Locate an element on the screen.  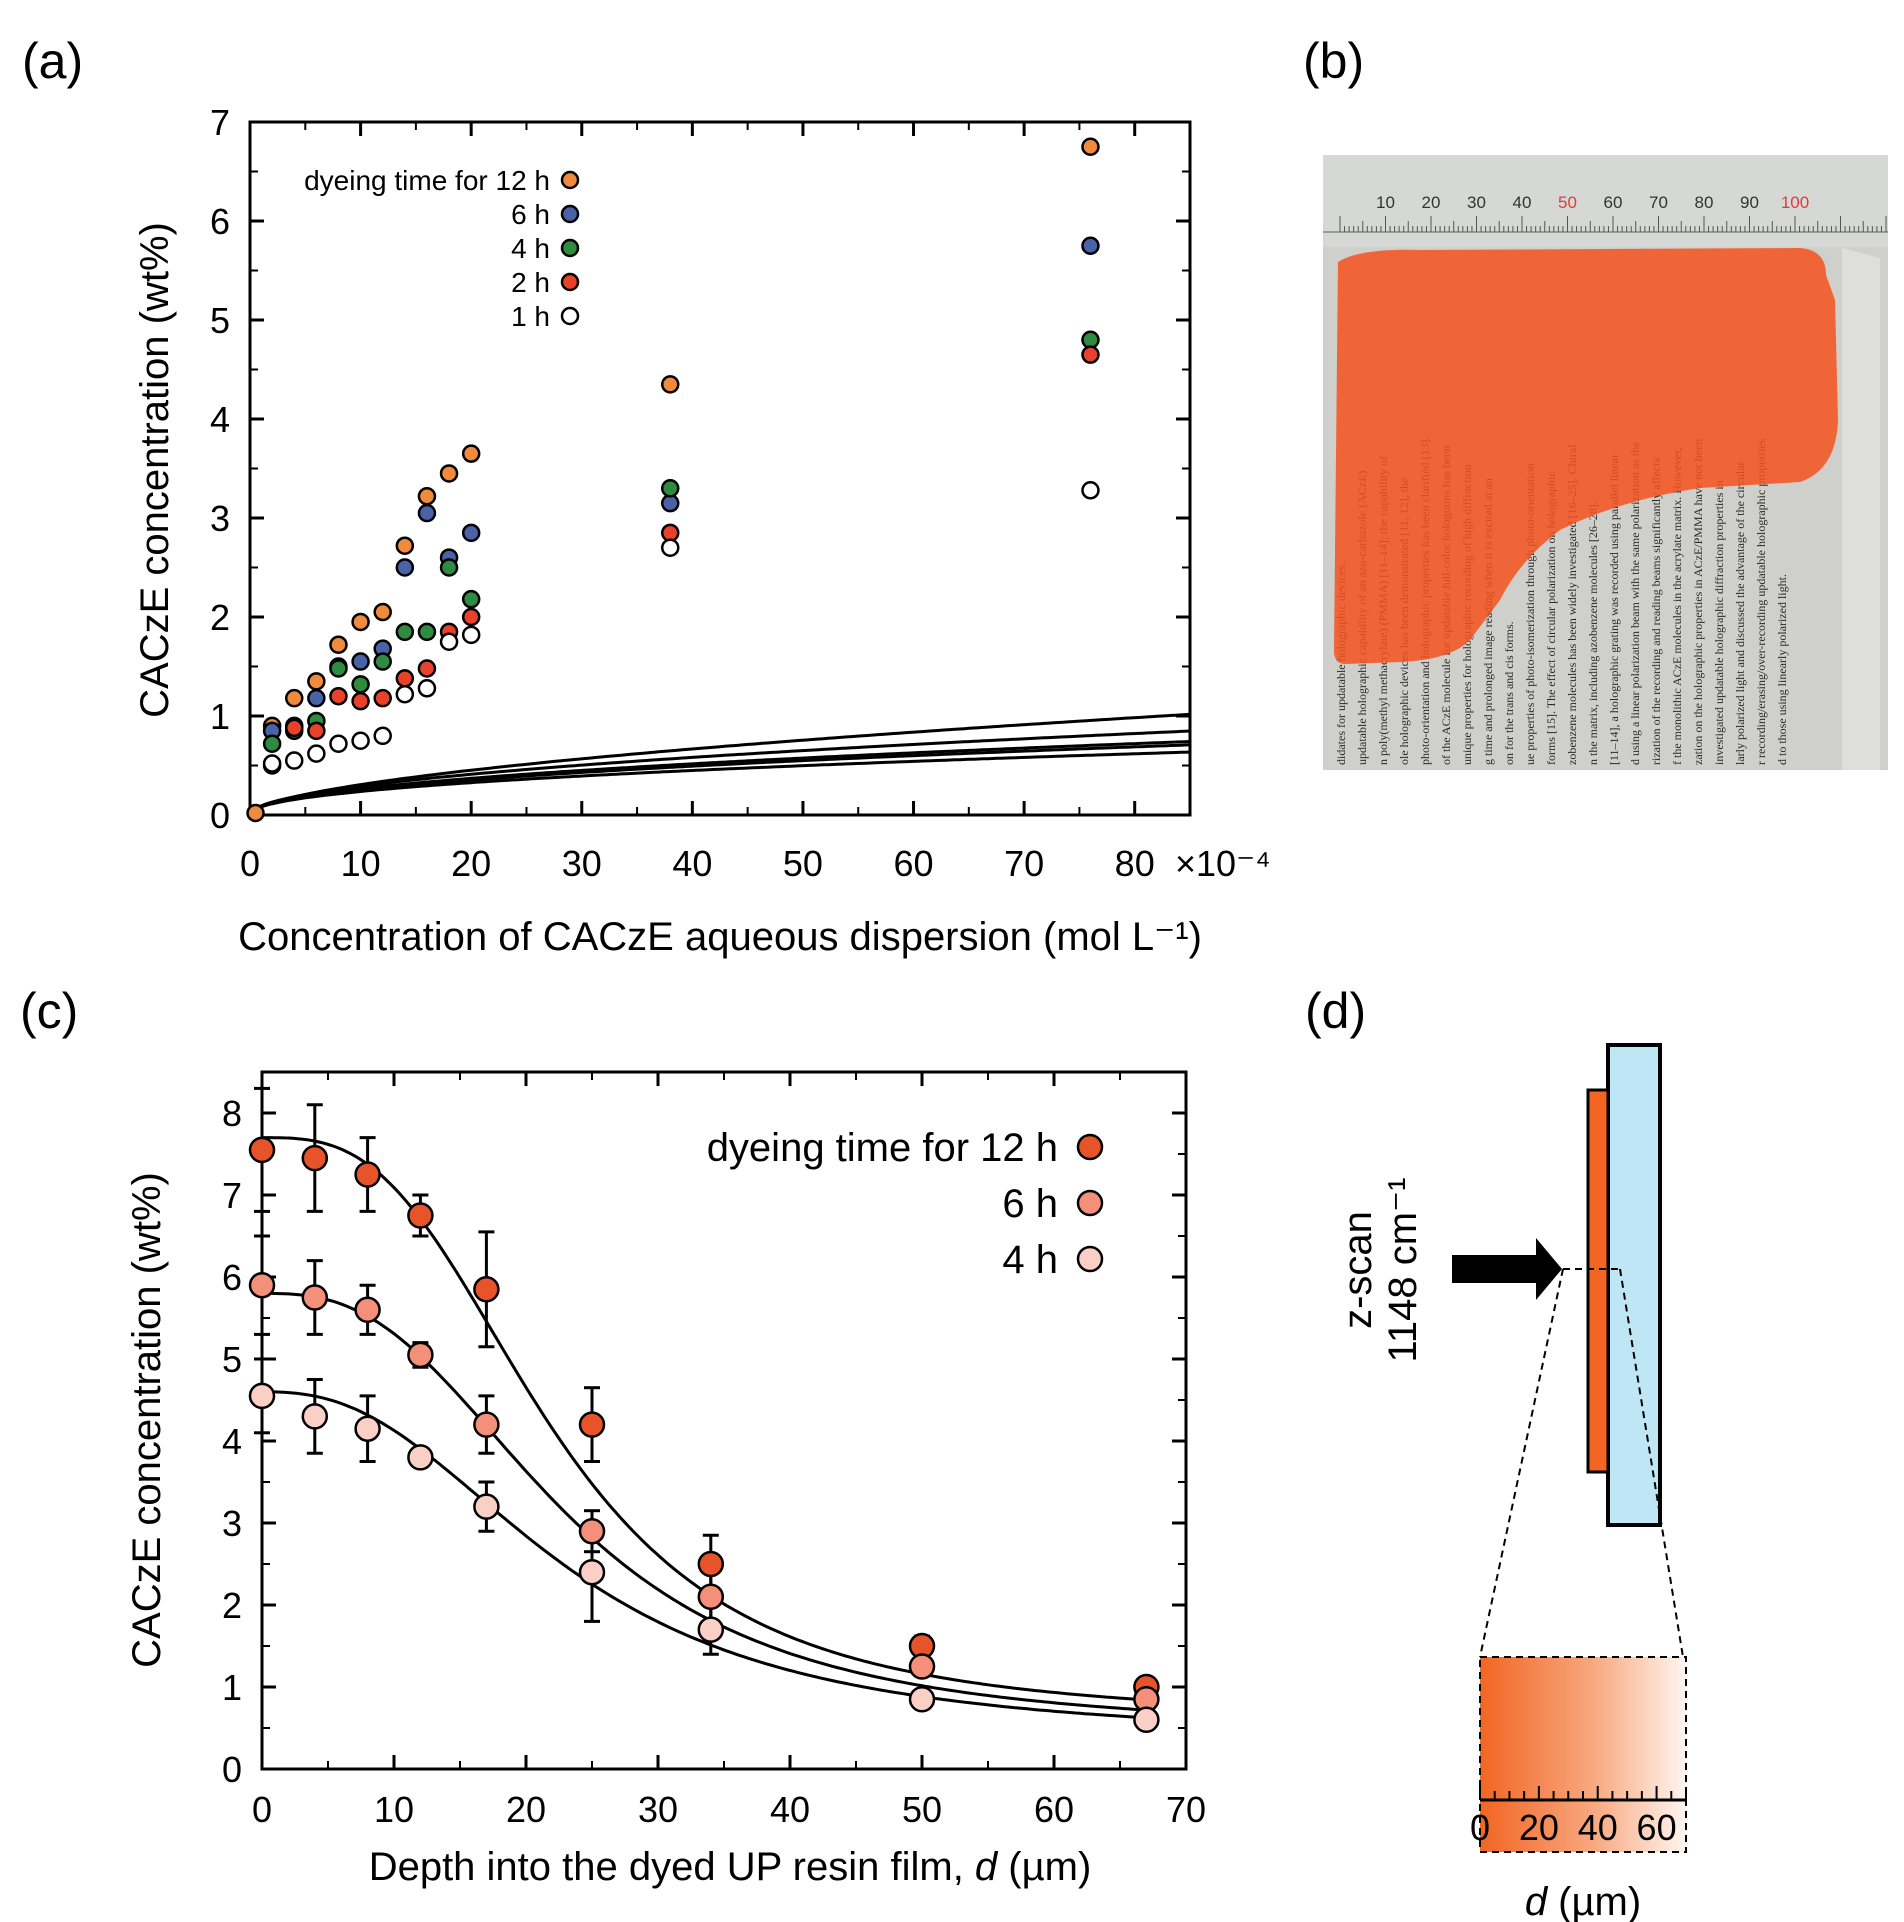
y-tick-label: 6 is located at coordinates (232, 1277).